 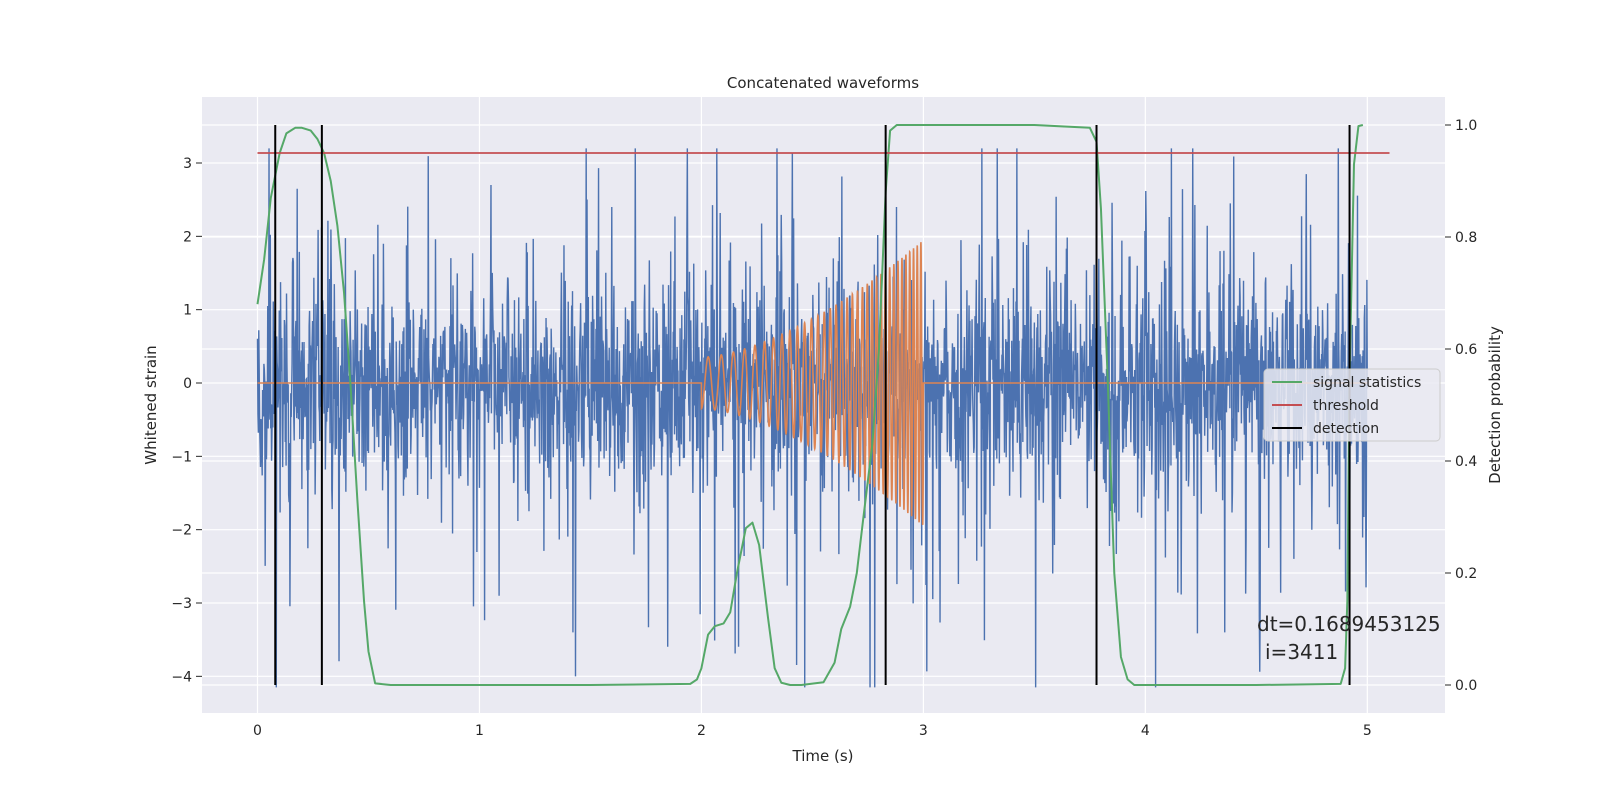 I want to click on legend-label-signal-statistics: signal statistics, so click(x=1367, y=383).